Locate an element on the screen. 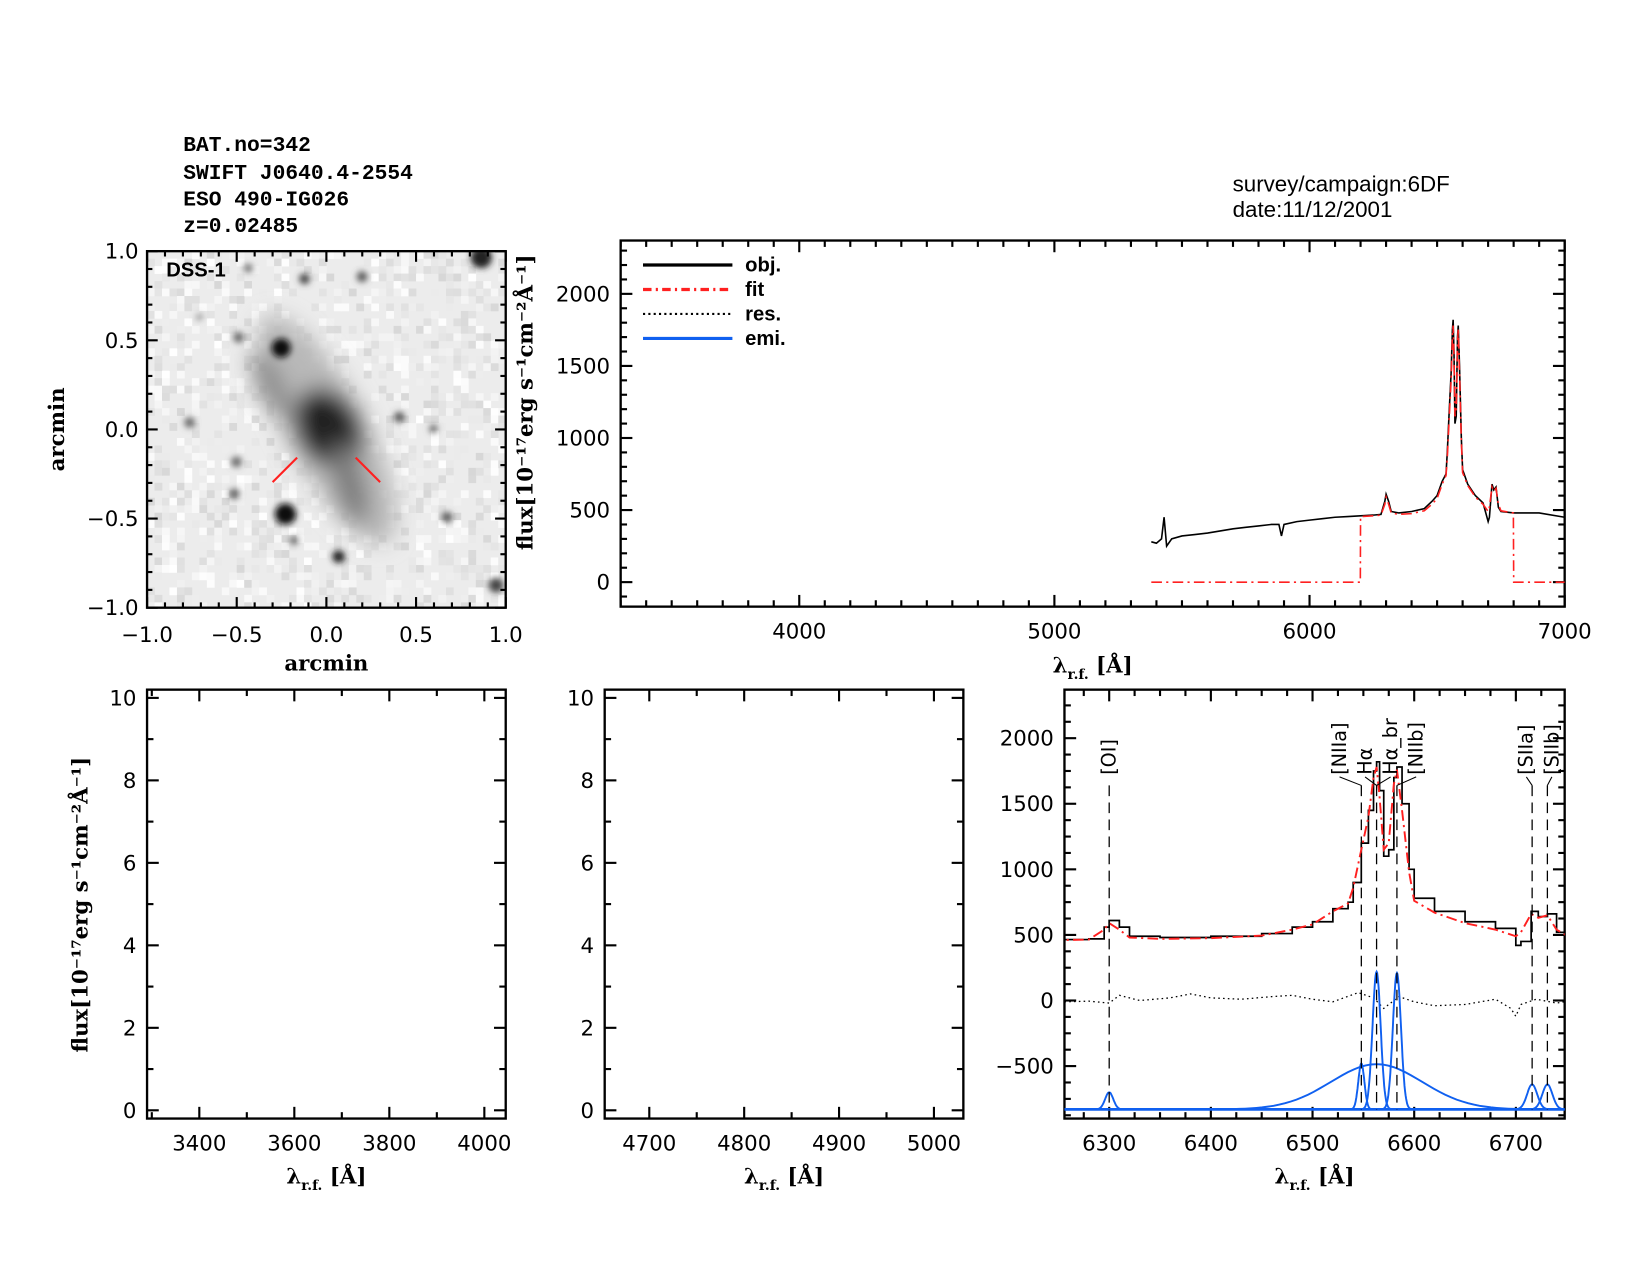  y-axis-label: flux[10⁻¹⁷erg s⁻¹cm⁻²Å⁻¹] is located at coordinates (525, 402).